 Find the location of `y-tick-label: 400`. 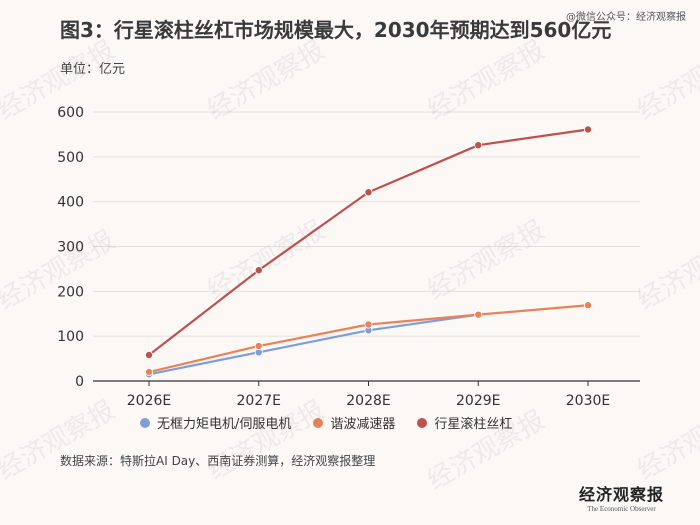

y-tick-label: 400 is located at coordinates (70, 203).